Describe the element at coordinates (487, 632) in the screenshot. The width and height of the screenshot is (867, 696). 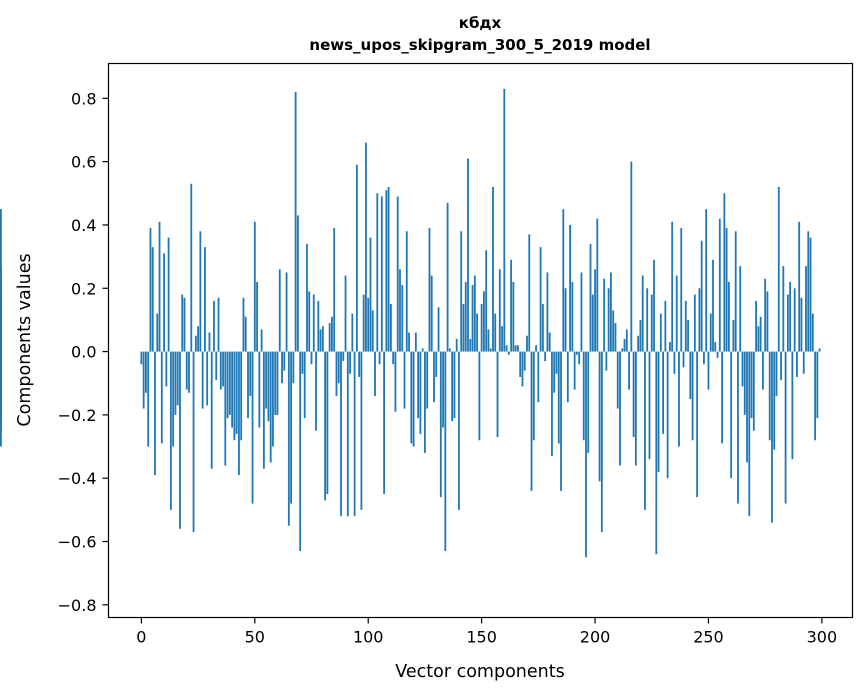
I see `x-axis-ticks: 0 50 100 150 200 250 300` at that location.